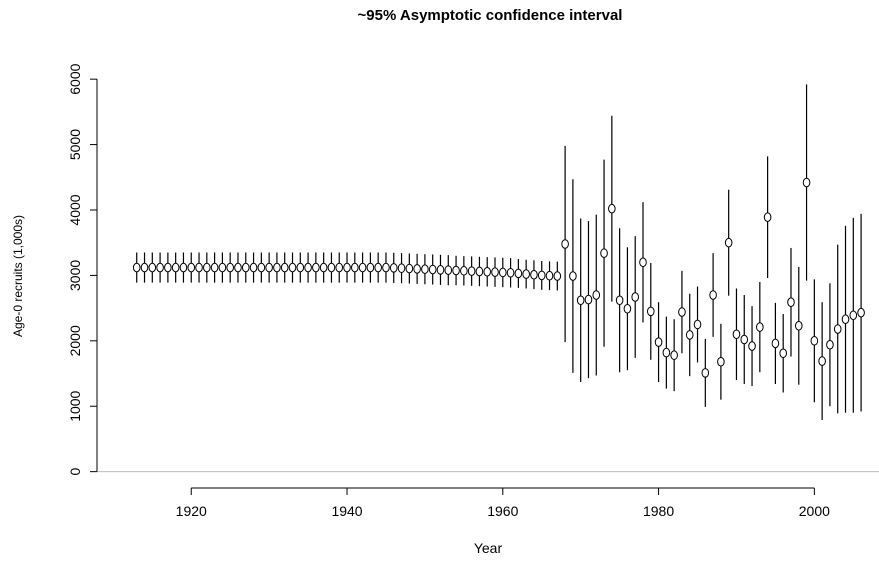 The height and width of the screenshot is (565, 879). Describe the element at coordinates (75, 78) in the screenshot. I see `y-tick-label: 6000` at that location.